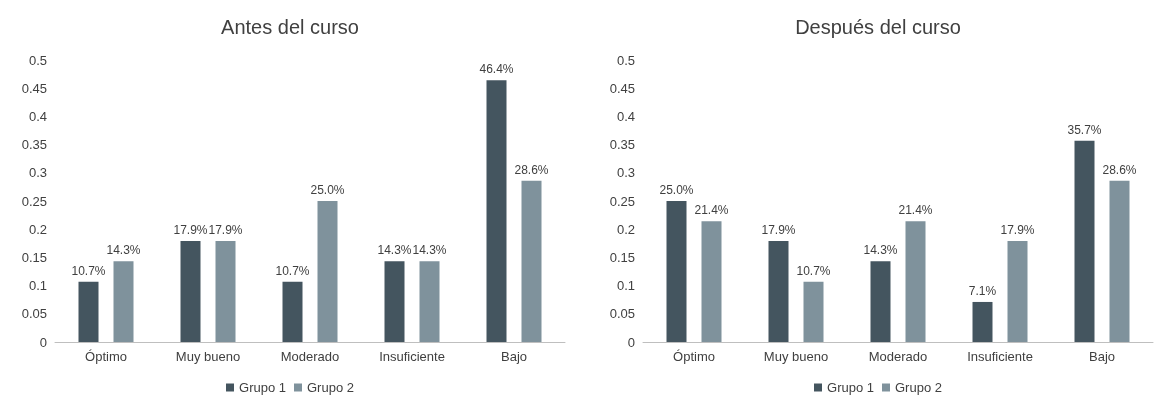 Image resolution: width=1171 pixels, height=407 pixels. What do you see at coordinates (290, 27) in the screenshot?
I see `chart-title: Antes del curso` at bounding box center [290, 27].